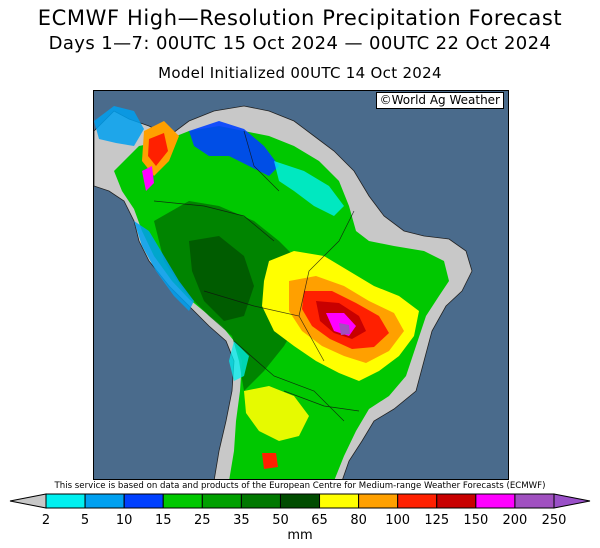 This screenshot has width=600, height=548. I want to click on map-credit: ©World Ag Weather, so click(439, 100).